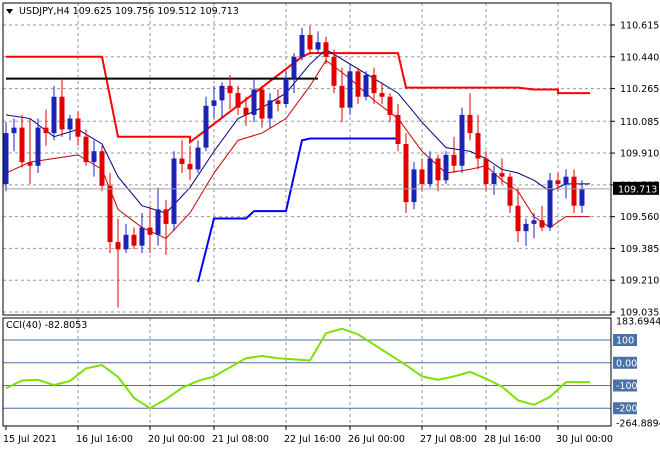 This screenshot has height=454, width=660. I want to click on y-axis-tick-label: 109.560, so click(639, 217).